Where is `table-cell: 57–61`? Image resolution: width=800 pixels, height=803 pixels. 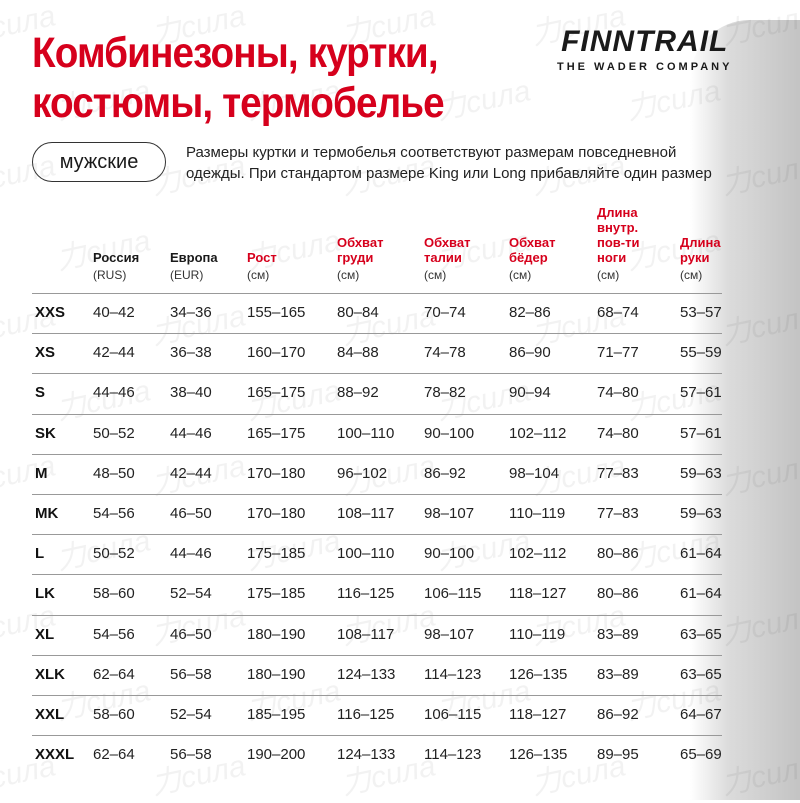 table-cell: 57–61 is located at coordinates (701, 393).